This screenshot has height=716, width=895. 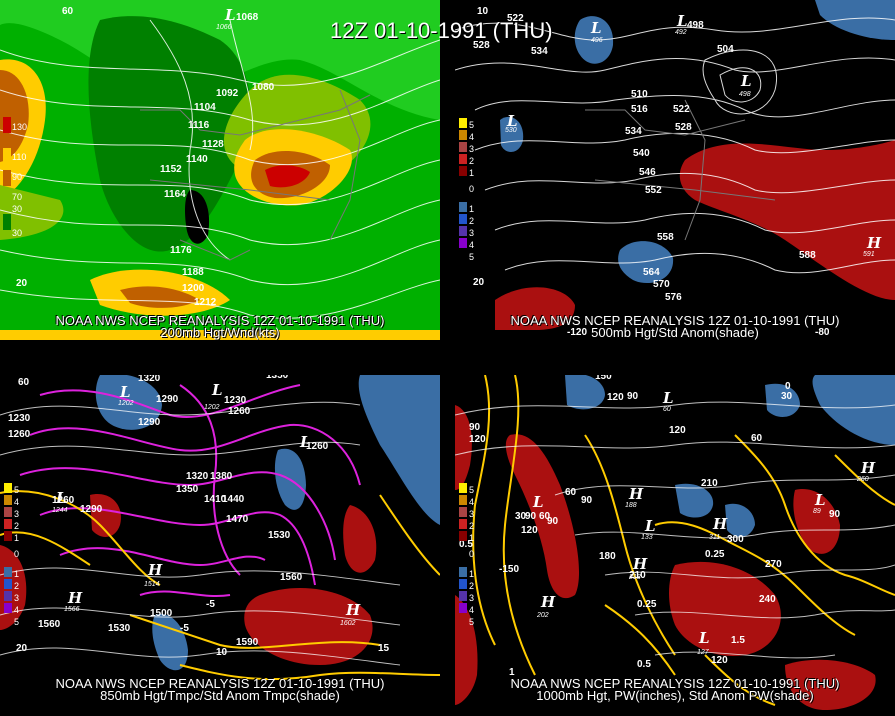 I want to click on svg-text: 492, so click(x=681, y=32).